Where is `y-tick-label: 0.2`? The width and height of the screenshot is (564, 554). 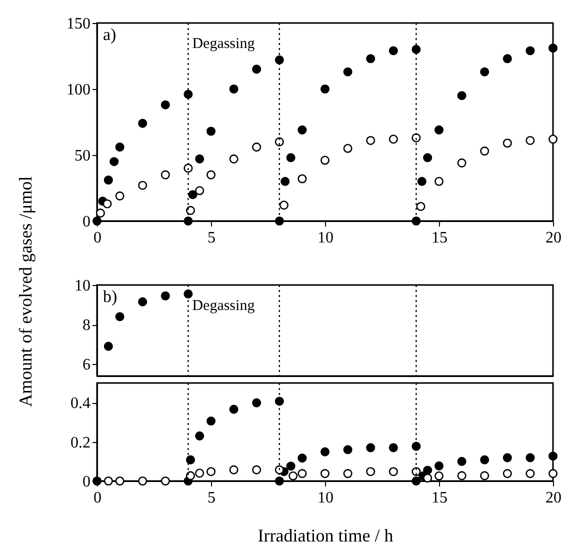
y-tick-label: 0.2 is located at coordinates (80, 443).